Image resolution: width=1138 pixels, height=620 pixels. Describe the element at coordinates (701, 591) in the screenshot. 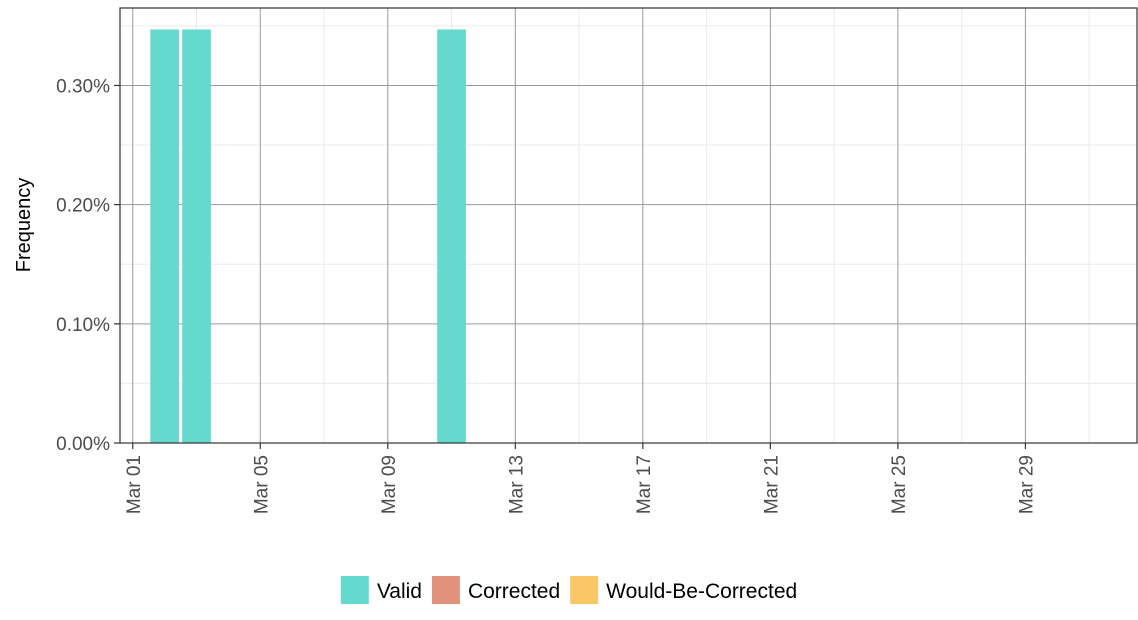

I see `legend-label: Would-Be-Corrected` at that location.